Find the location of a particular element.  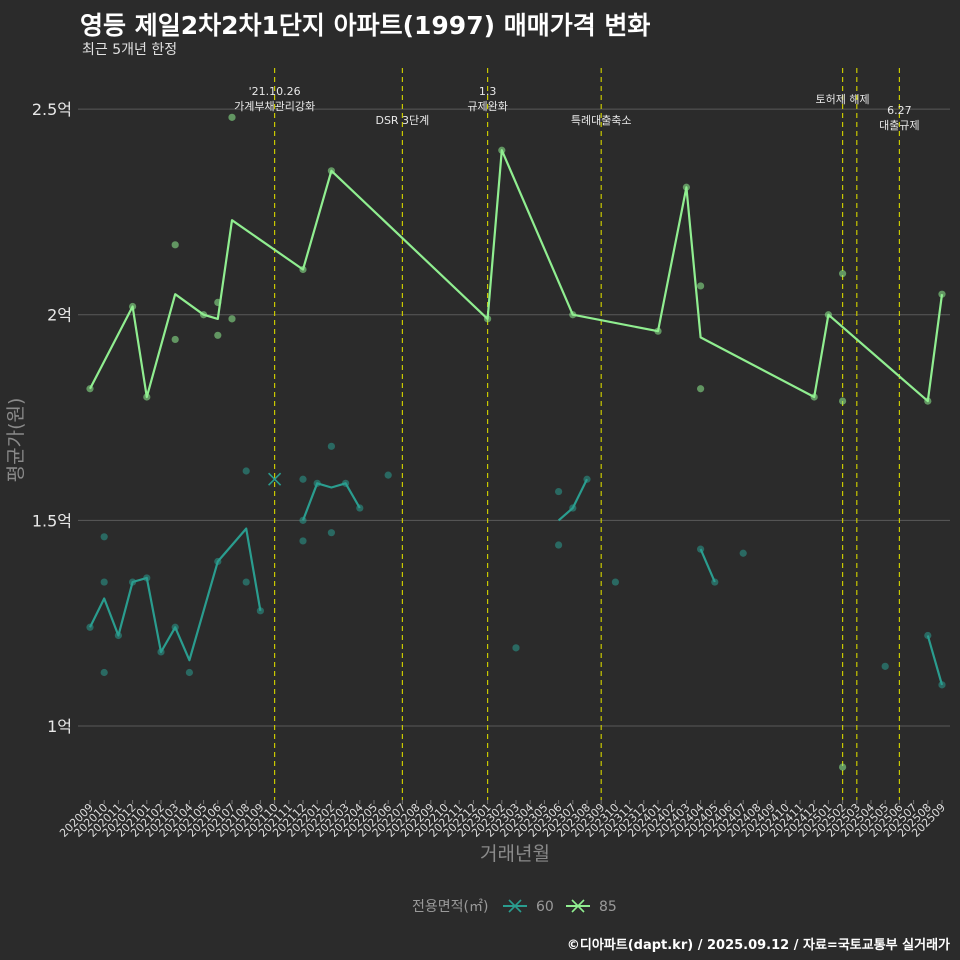

event-label: 대출규제 is located at coordinates (899, 125).